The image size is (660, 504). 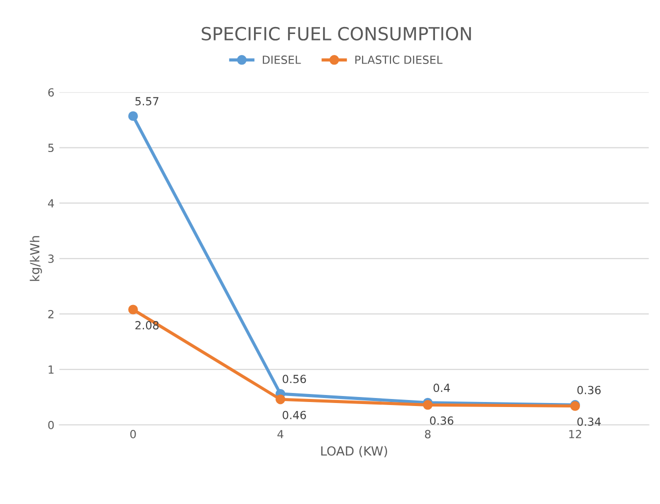 What do you see at coordinates (51, 148) in the screenshot?
I see `y-tick-label: 5` at bounding box center [51, 148].